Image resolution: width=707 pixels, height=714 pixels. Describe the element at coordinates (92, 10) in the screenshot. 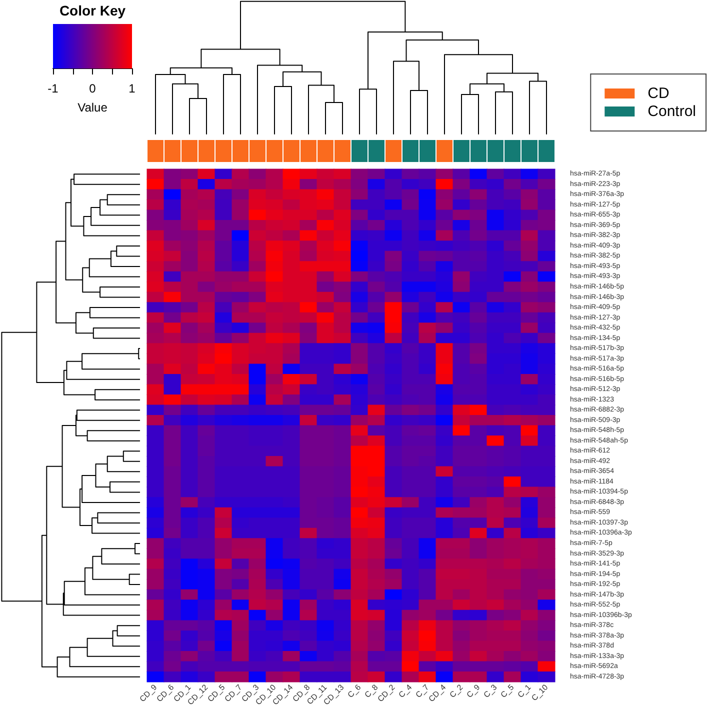

I see `text: Color Key` at that location.